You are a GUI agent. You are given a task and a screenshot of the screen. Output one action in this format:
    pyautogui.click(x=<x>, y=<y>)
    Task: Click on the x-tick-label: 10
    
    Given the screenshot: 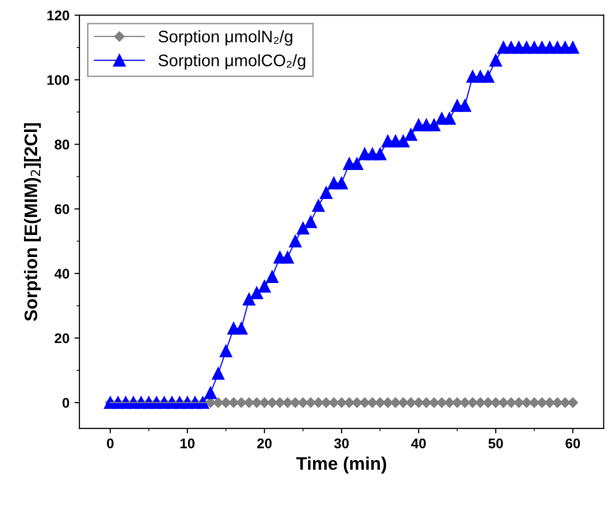 What is the action you would take?
    pyautogui.click(x=187, y=443)
    